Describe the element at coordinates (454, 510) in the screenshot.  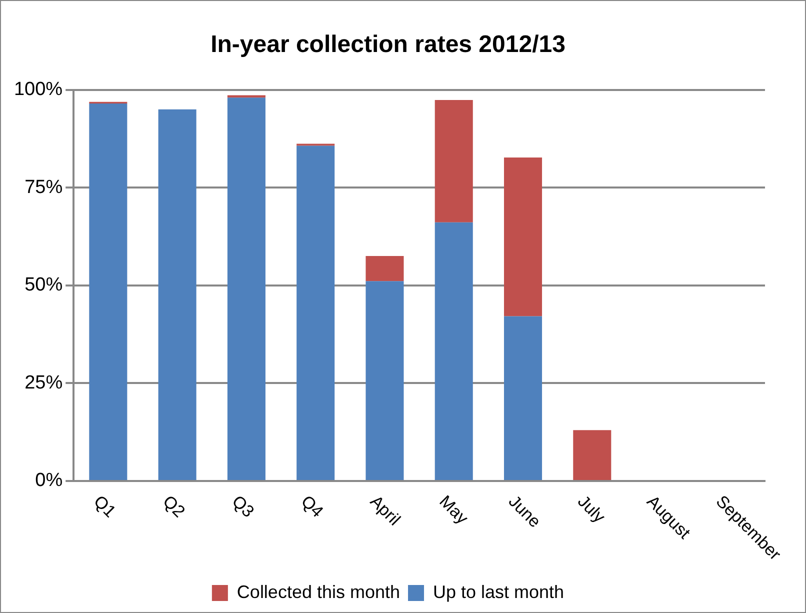
I see `x-tick-label: May` at that location.